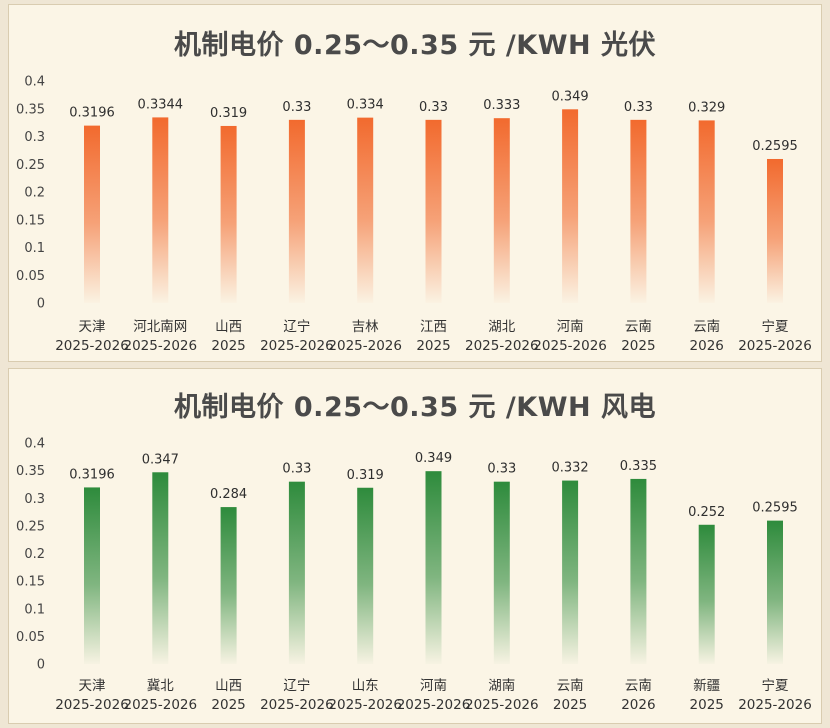 The width and height of the screenshot is (830, 728). Describe the element at coordinates (34, 137) in the screenshot. I see `solar-y-tick-label: 0.3` at that location.